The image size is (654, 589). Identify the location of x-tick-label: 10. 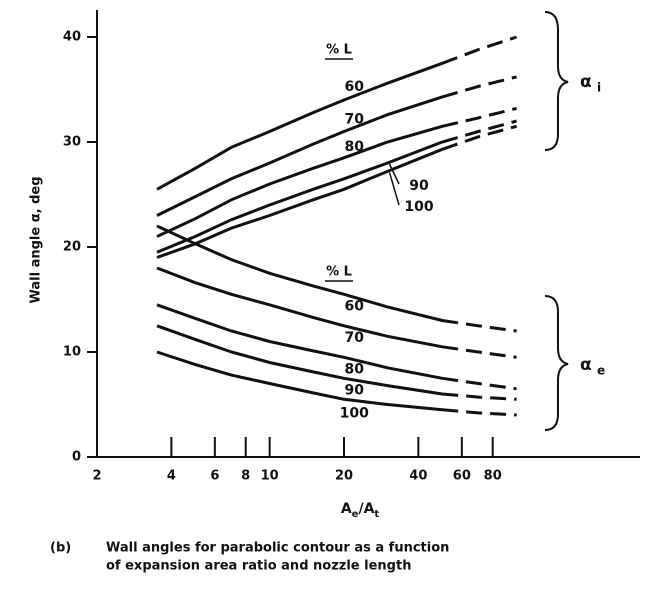
(270, 476).